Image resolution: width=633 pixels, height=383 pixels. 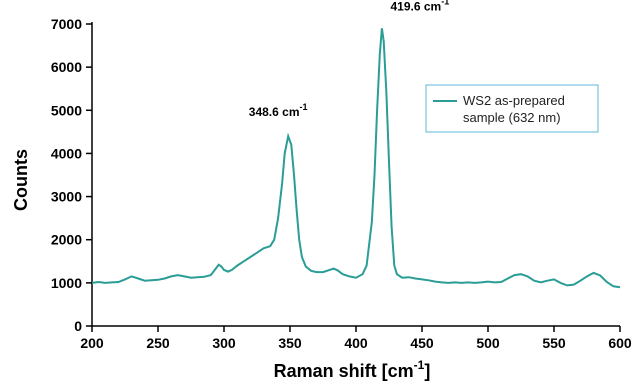 What do you see at coordinates (66, 240) in the screenshot?
I see `y-tick-label: 2000` at bounding box center [66, 240].